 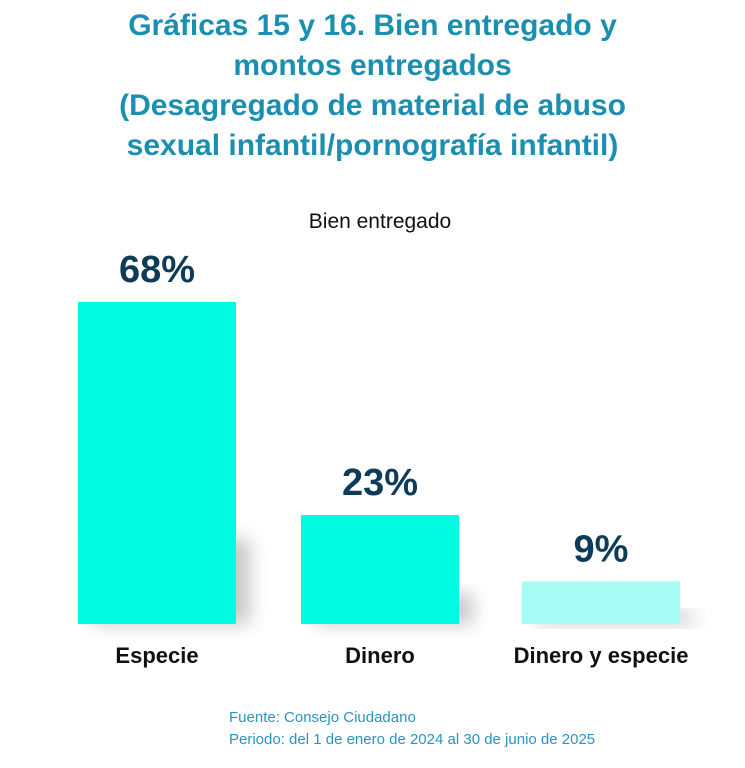 I want to click on bar-value-label: 68%, so click(x=157, y=270).